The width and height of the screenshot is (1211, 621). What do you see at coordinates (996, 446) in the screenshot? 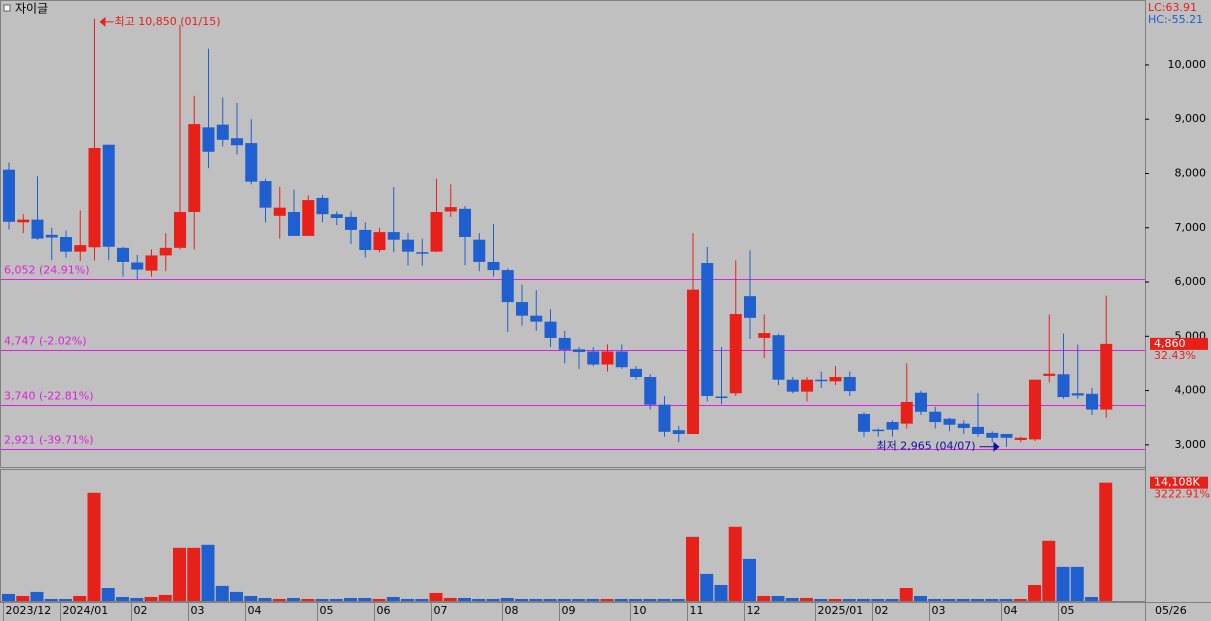
I see `low-arrow` at bounding box center [996, 446].